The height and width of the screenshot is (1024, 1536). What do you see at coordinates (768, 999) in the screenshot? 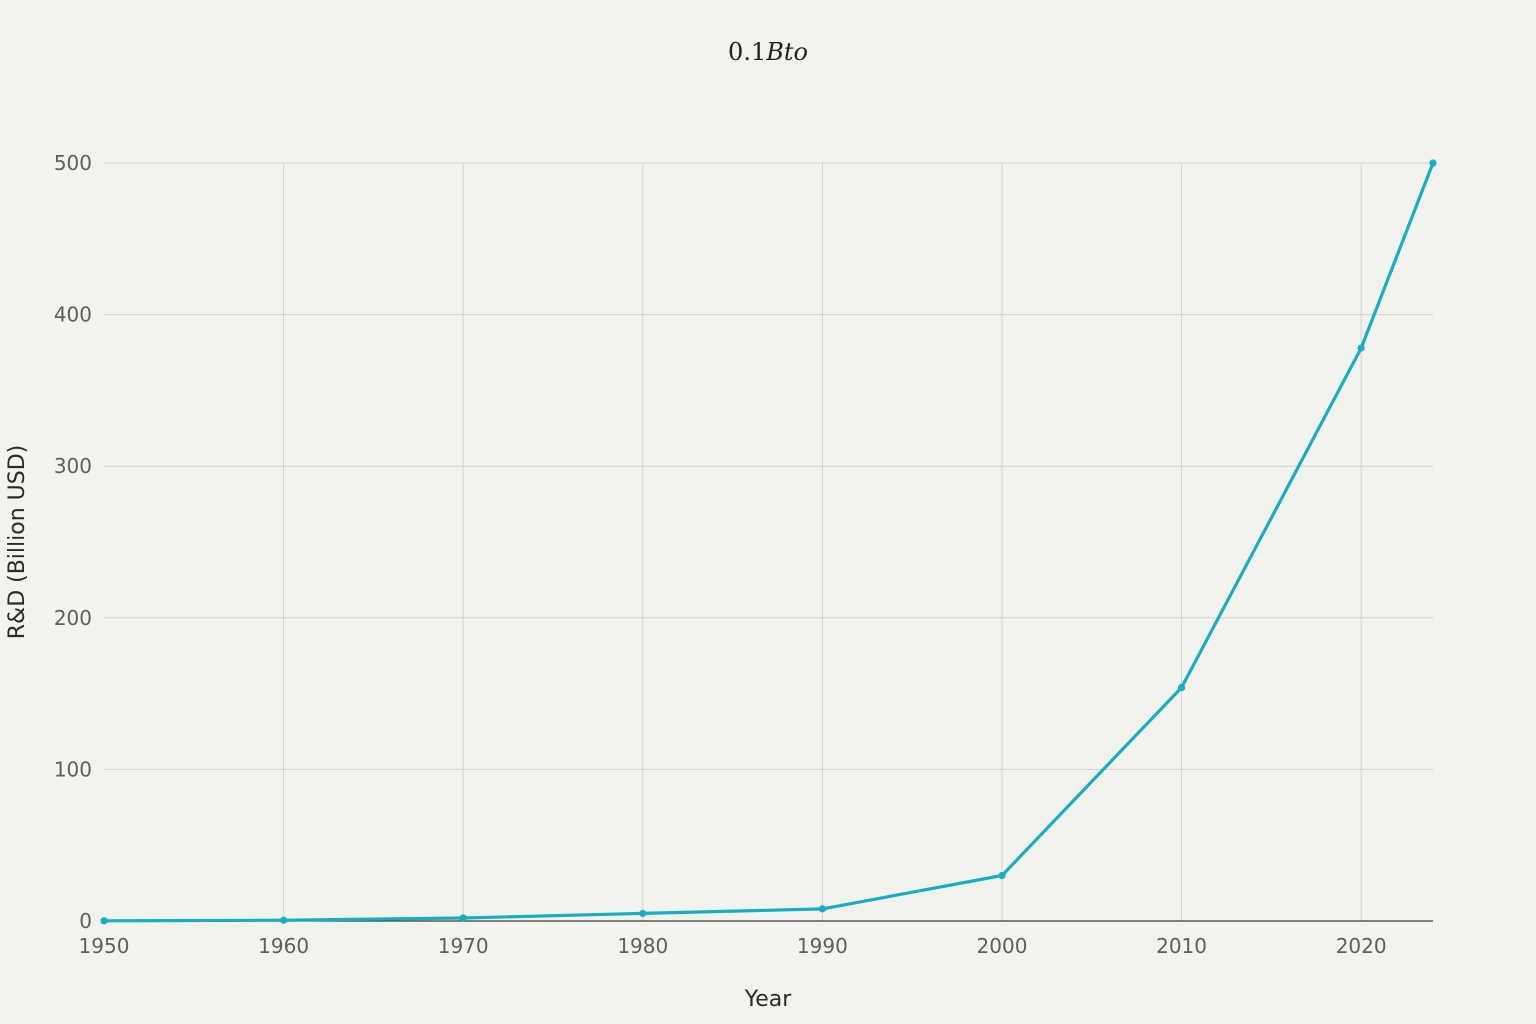
I see `x-axis-title: Year` at bounding box center [768, 999].